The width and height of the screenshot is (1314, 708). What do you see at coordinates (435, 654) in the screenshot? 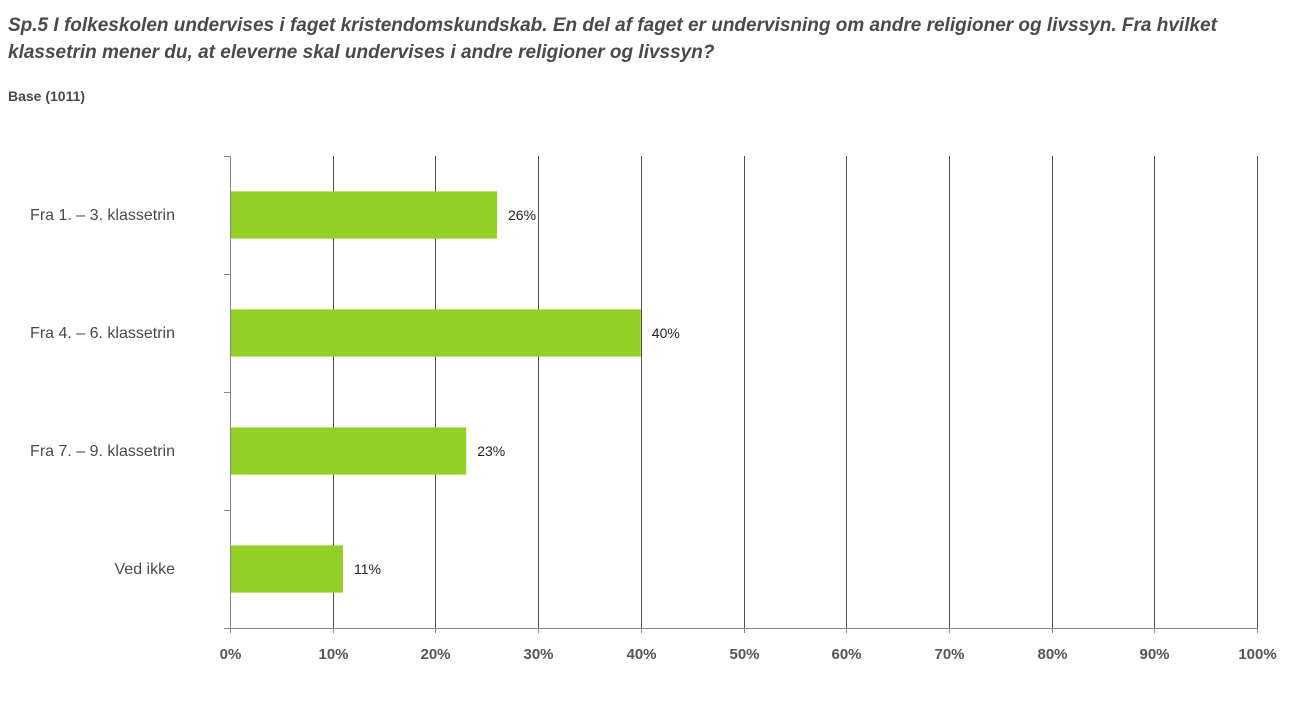
I see `x-tick-label: 20%` at bounding box center [435, 654].